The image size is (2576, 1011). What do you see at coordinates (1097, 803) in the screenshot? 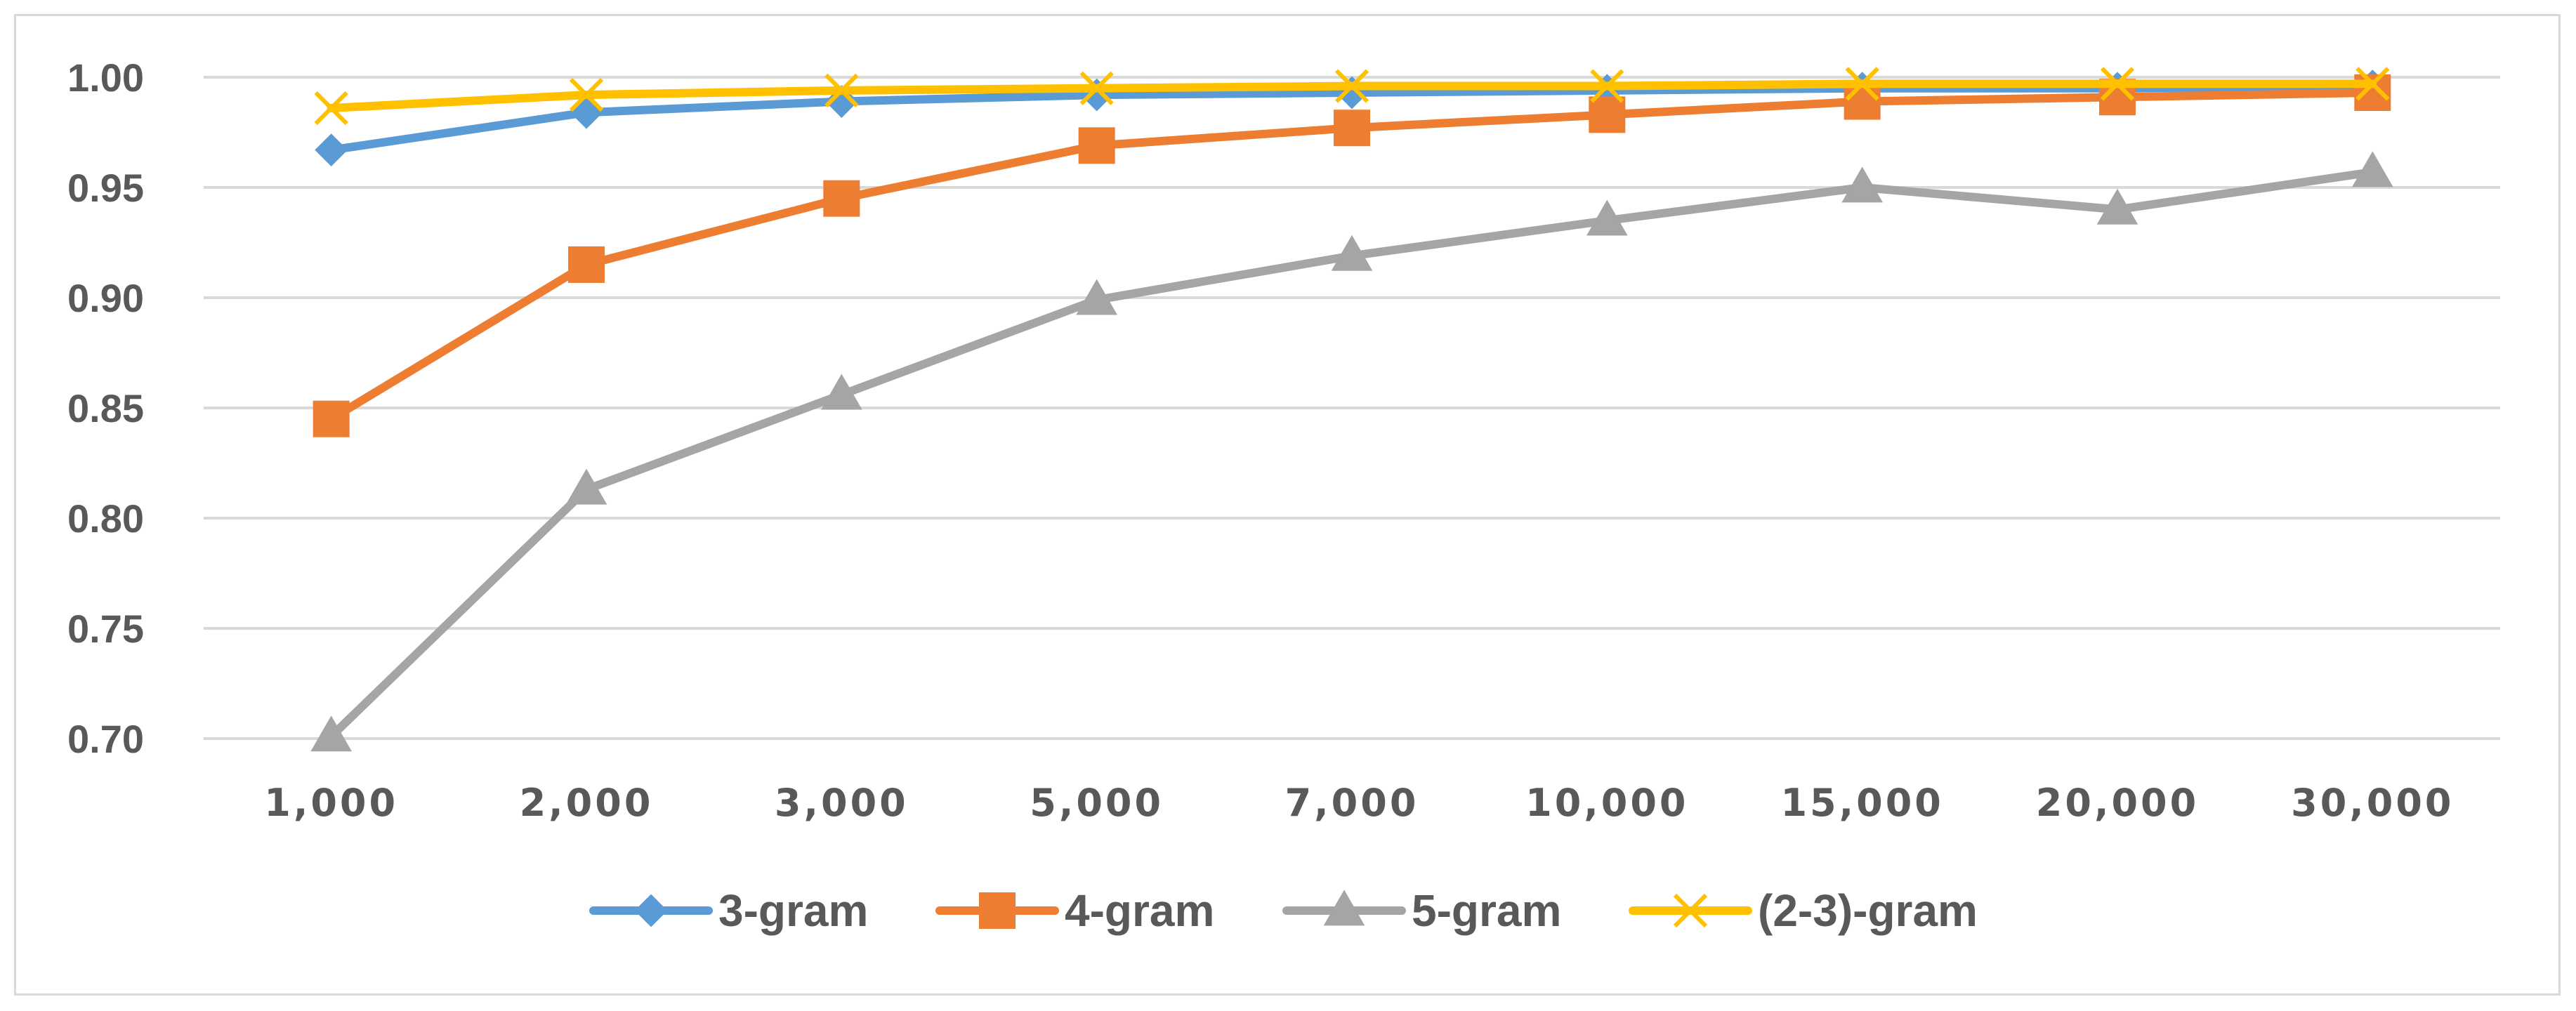
I see `x-tick-label: 5,000` at bounding box center [1097, 803].